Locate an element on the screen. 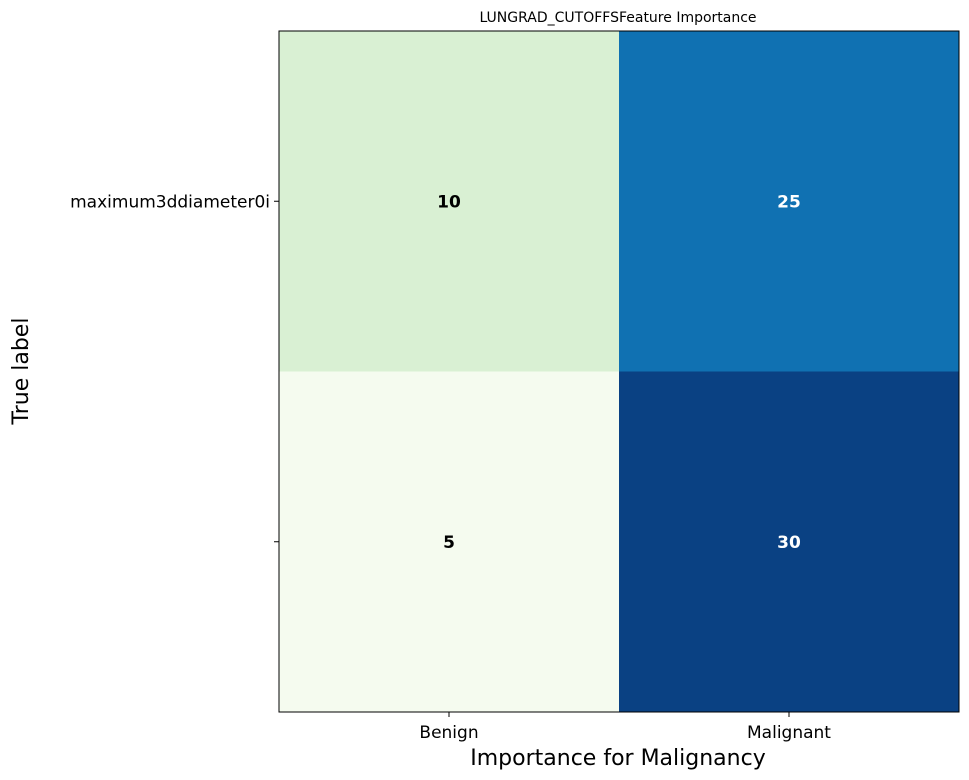 Image resolution: width=969 pixels, height=780 pixels. y-tick-label-0: maximum3ddiameter0i is located at coordinates (170, 202).